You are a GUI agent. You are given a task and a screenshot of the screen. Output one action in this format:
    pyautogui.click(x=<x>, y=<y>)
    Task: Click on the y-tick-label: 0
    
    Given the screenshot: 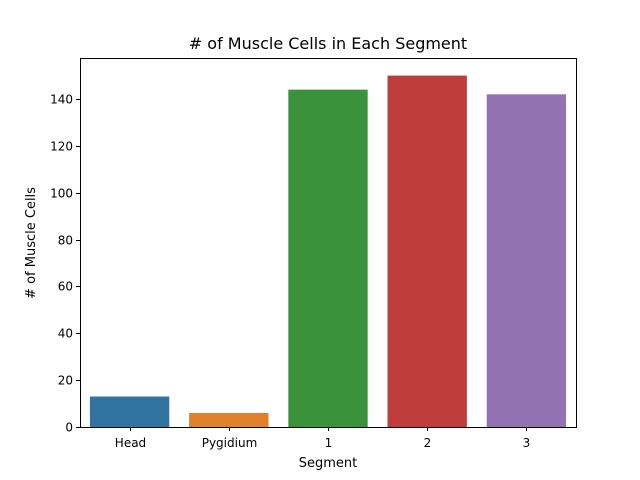 What is the action you would take?
    pyautogui.click(x=69, y=428)
    